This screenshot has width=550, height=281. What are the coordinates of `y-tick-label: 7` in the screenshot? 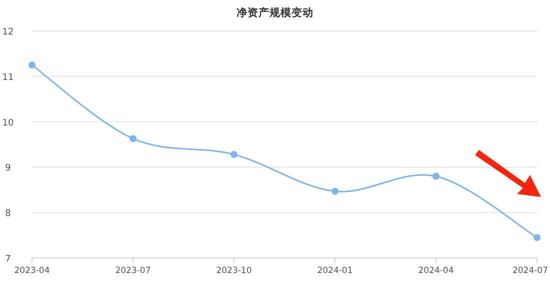 It's located at (8, 259).